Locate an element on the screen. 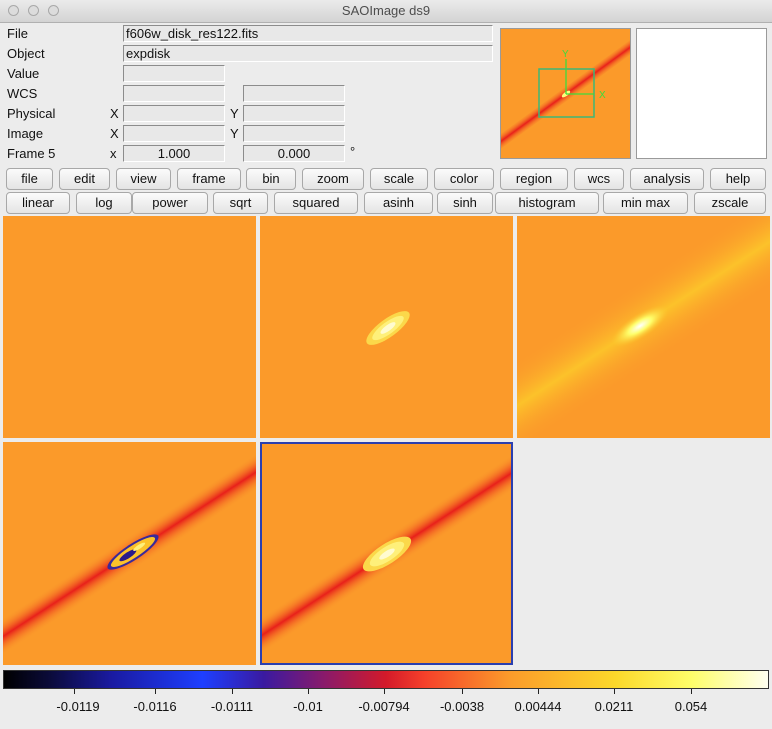 Image resolution: width=772 pixels, height=729 pixels. colorbar-tick-label: -0.00794 is located at coordinates (384, 706).